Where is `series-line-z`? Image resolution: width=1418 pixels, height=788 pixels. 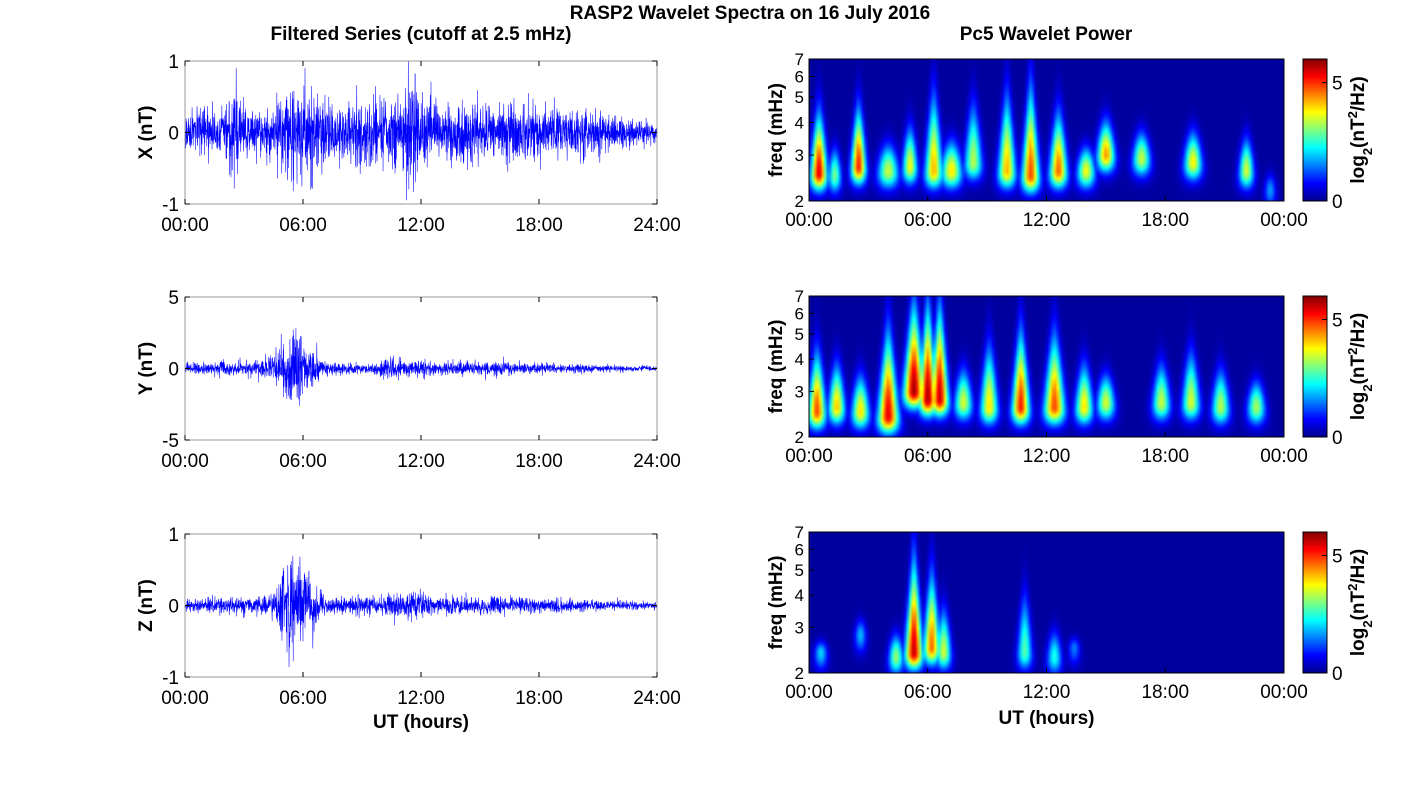 series-line-z is located at coordinates (421, 611).